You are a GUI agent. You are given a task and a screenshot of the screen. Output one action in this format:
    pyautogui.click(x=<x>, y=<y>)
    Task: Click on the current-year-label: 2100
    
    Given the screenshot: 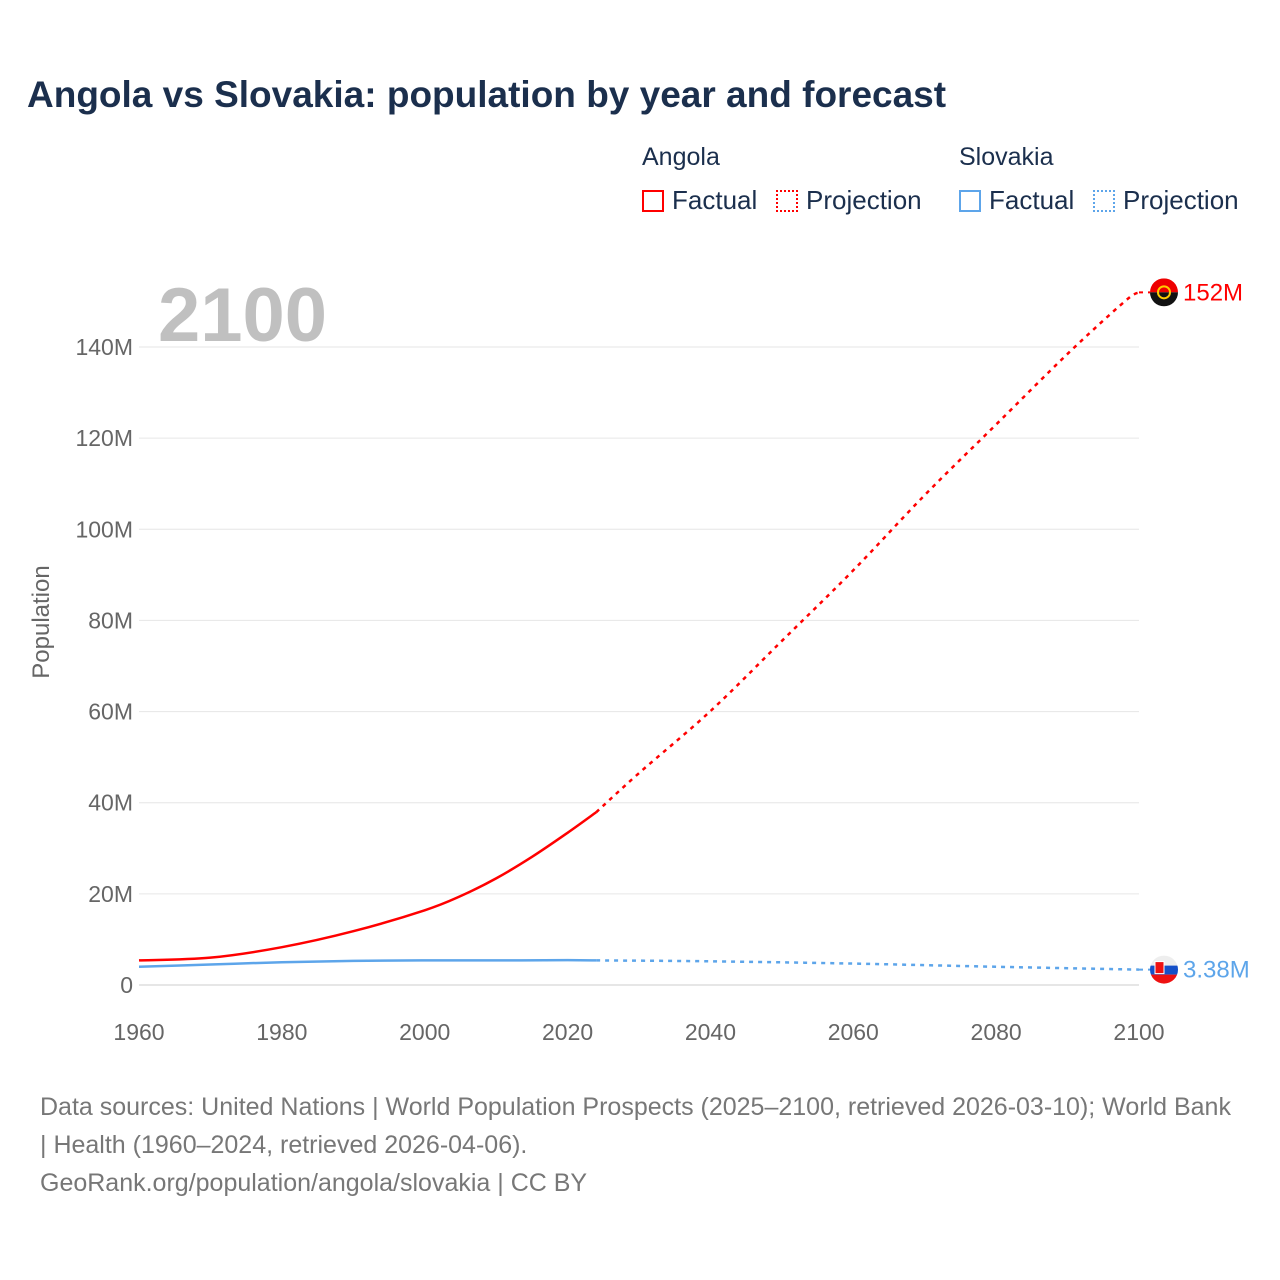 What is the action you would take?
    pyautogui.click(x=243, y=315)
    